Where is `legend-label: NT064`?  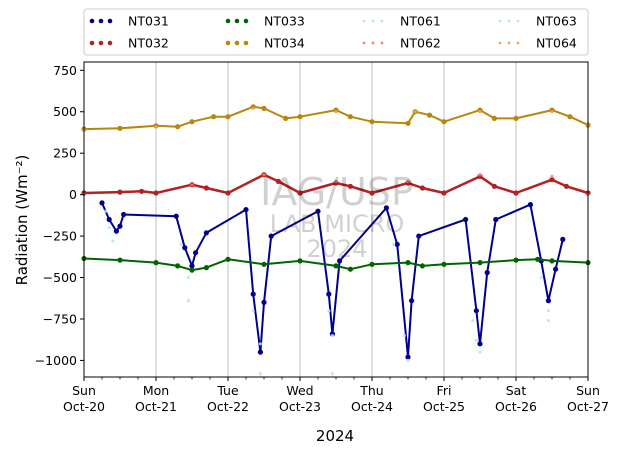
legend-label: NT064 is located at coordinates (556, 43).